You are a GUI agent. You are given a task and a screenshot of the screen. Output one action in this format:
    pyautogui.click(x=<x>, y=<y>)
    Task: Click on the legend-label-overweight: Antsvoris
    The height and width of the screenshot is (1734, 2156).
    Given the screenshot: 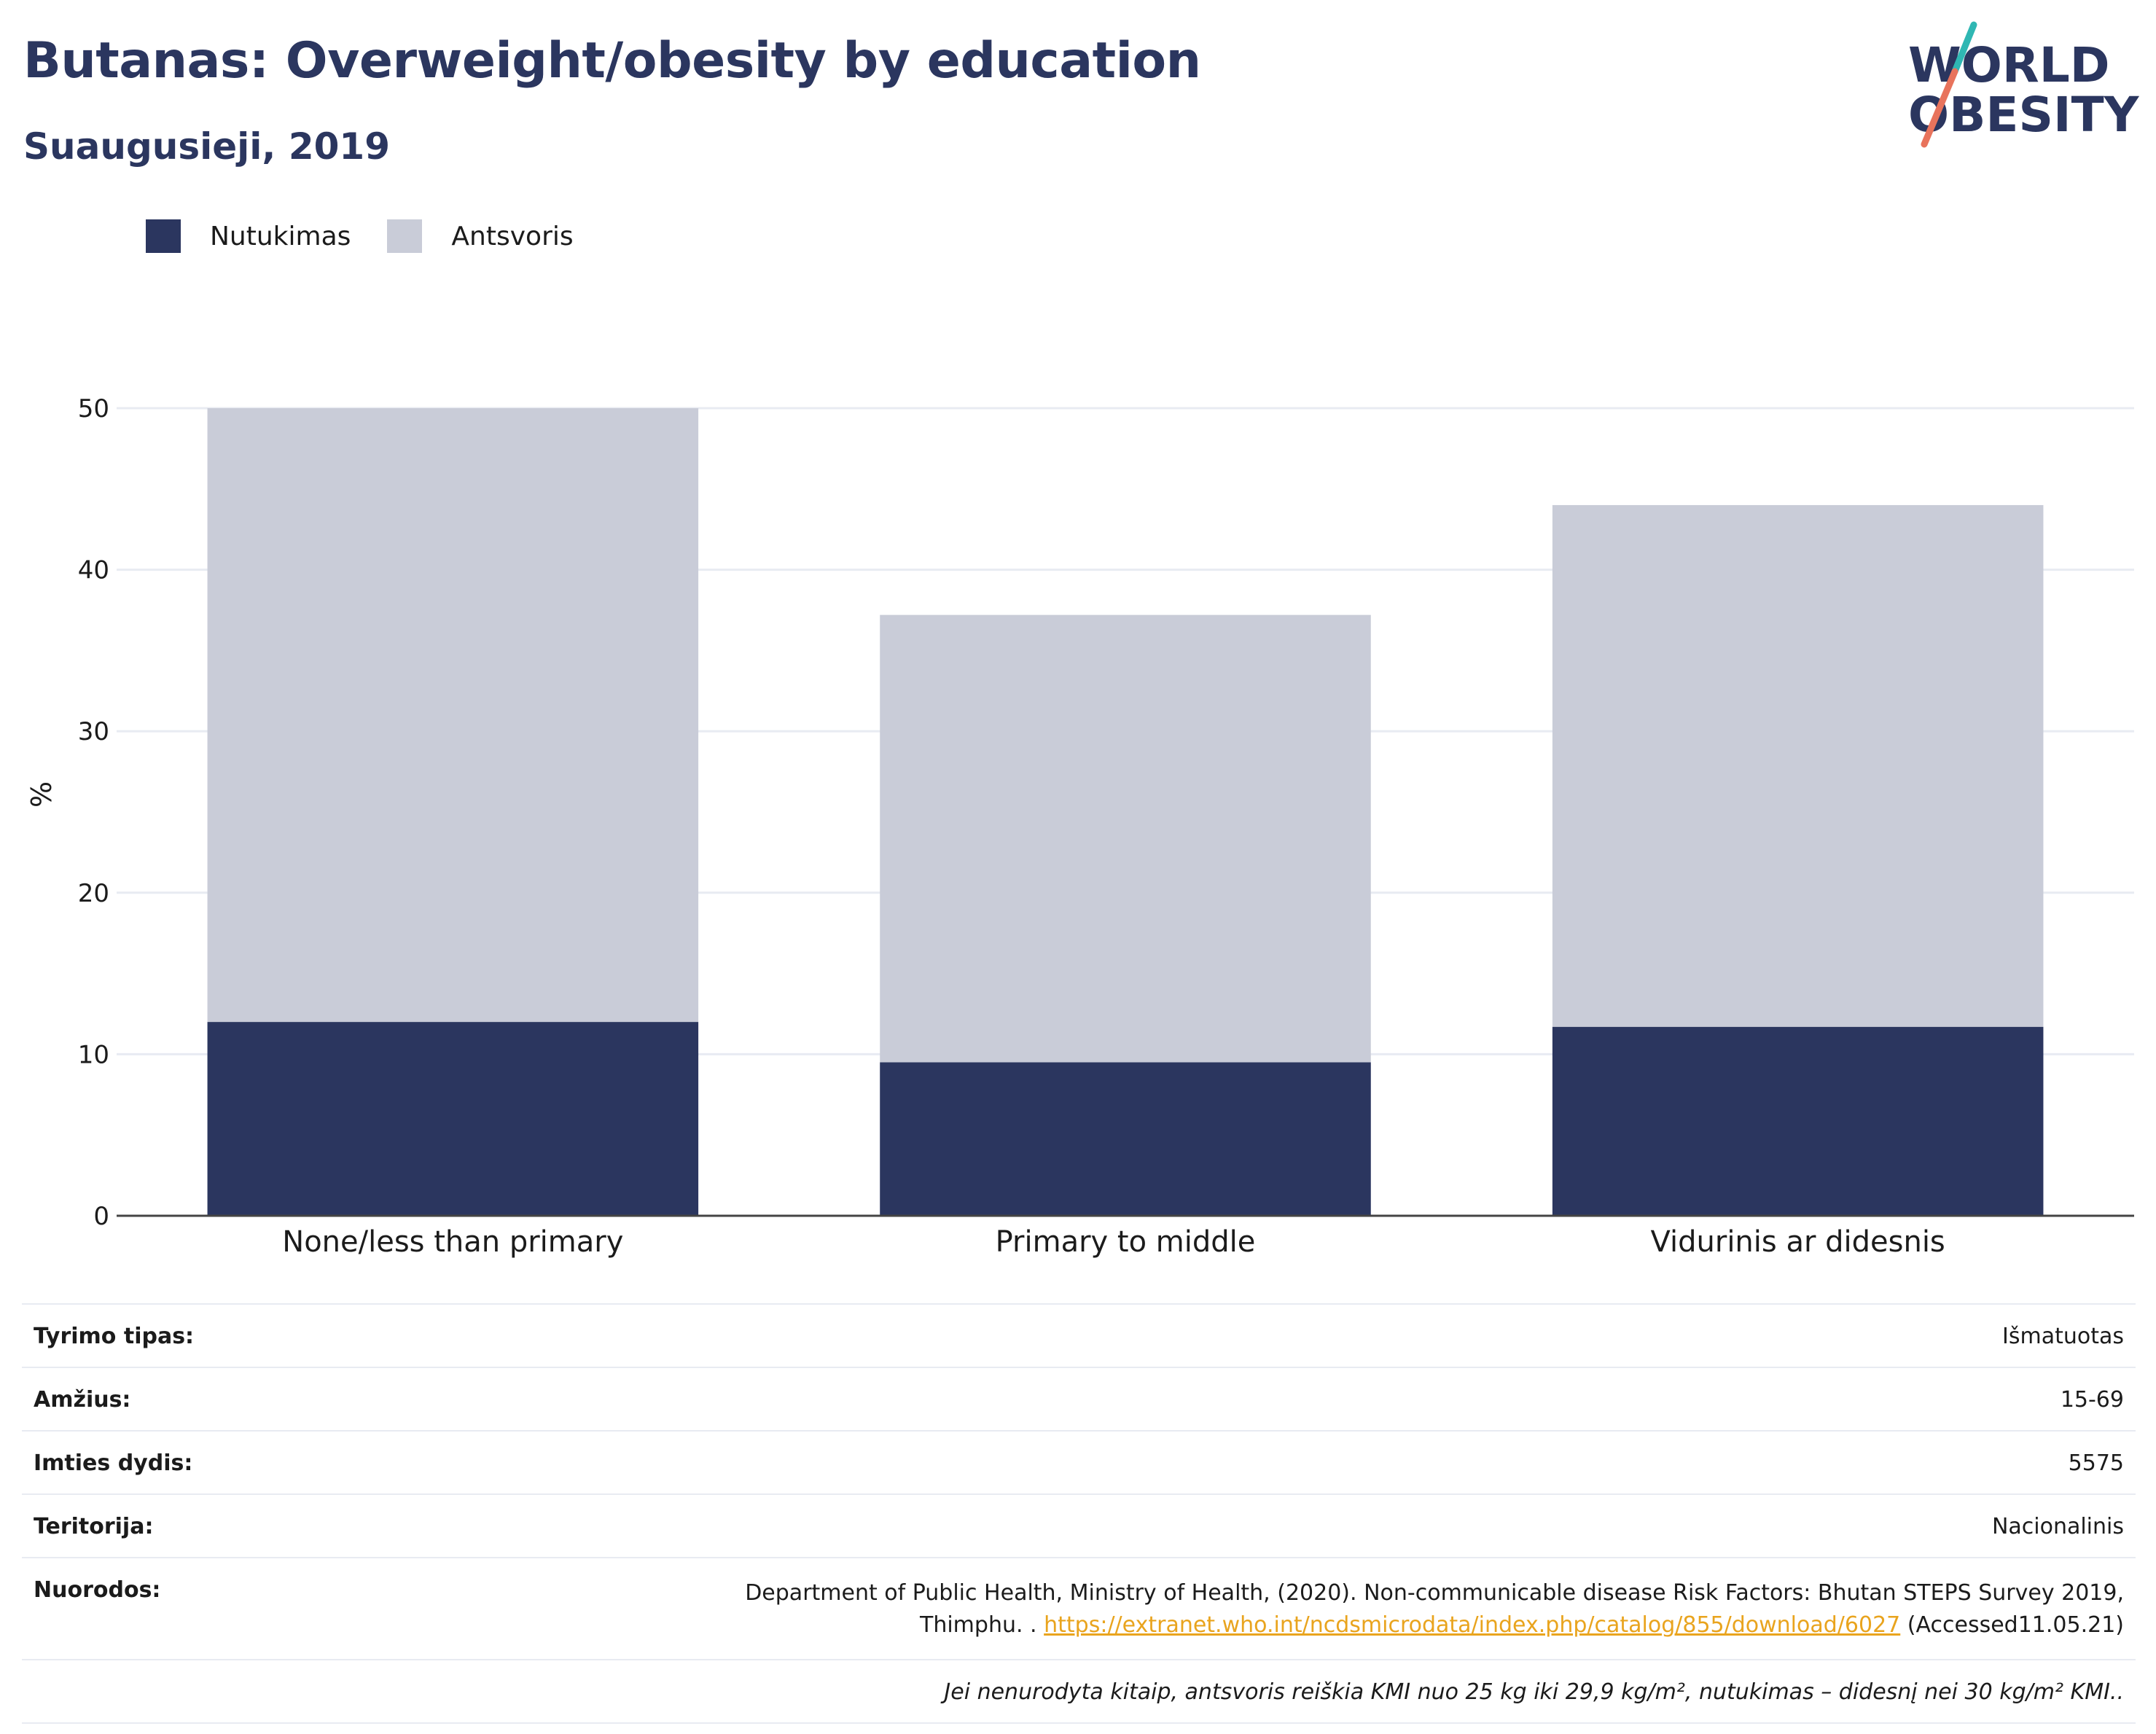 What is the action you would take?
    pyautogui.click(x=513, y=236)
    